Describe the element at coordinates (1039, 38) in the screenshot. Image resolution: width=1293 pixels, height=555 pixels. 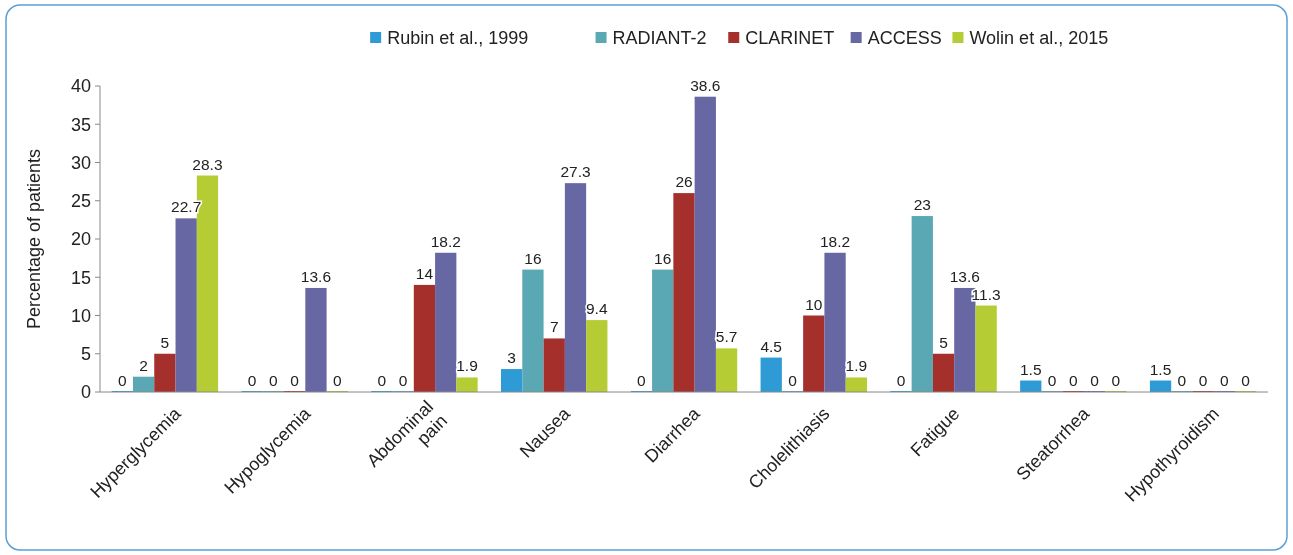
I see `legend-label: Wolin et al., 2015` at that location.